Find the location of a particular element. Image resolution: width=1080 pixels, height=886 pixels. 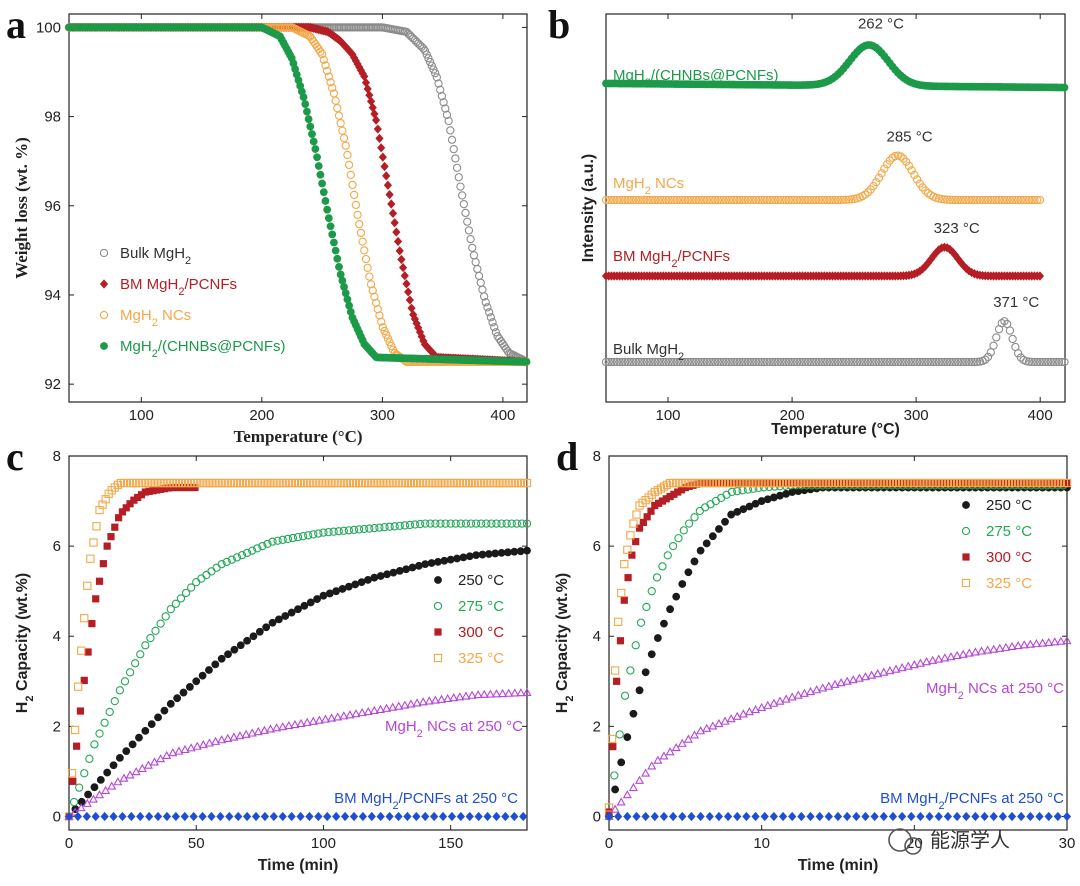

peak-label: 285 °C is located at coordinates (910, 137).